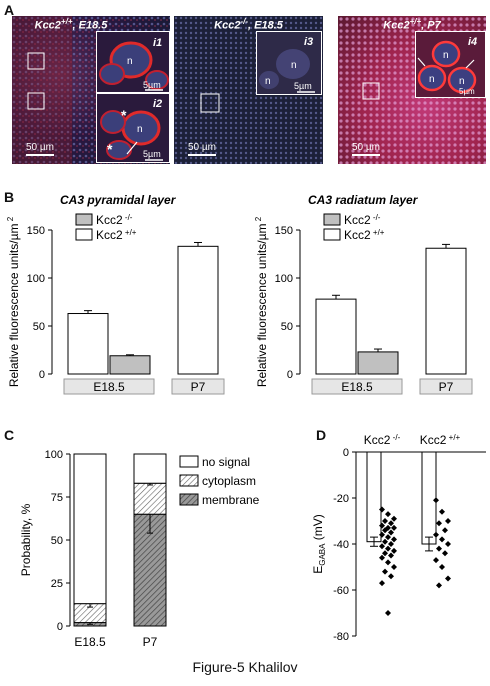 The height and width of the screenshot is (686, 490). Describe the element at coordinates (150, 468) in the screenshot. I see `stack-no-signal` at that location.